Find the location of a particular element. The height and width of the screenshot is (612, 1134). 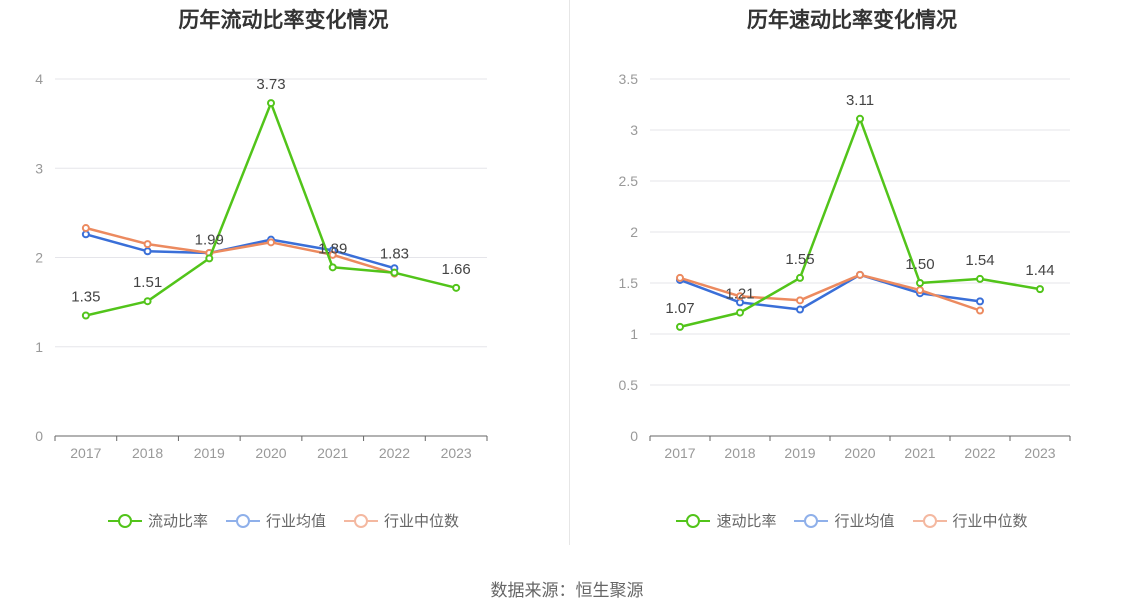

chart-title: 历年流动比率变化情况 is located at coordinates (283, 20).